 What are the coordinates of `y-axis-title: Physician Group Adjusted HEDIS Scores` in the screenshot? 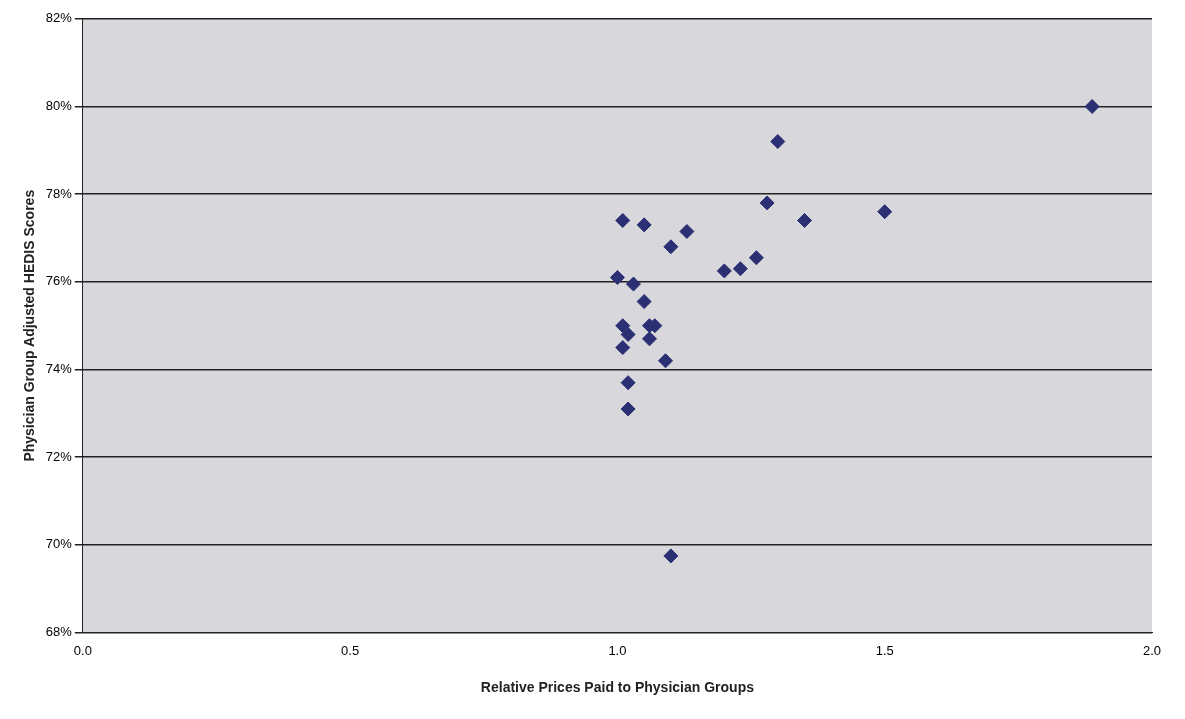 It's located at (29, 325).